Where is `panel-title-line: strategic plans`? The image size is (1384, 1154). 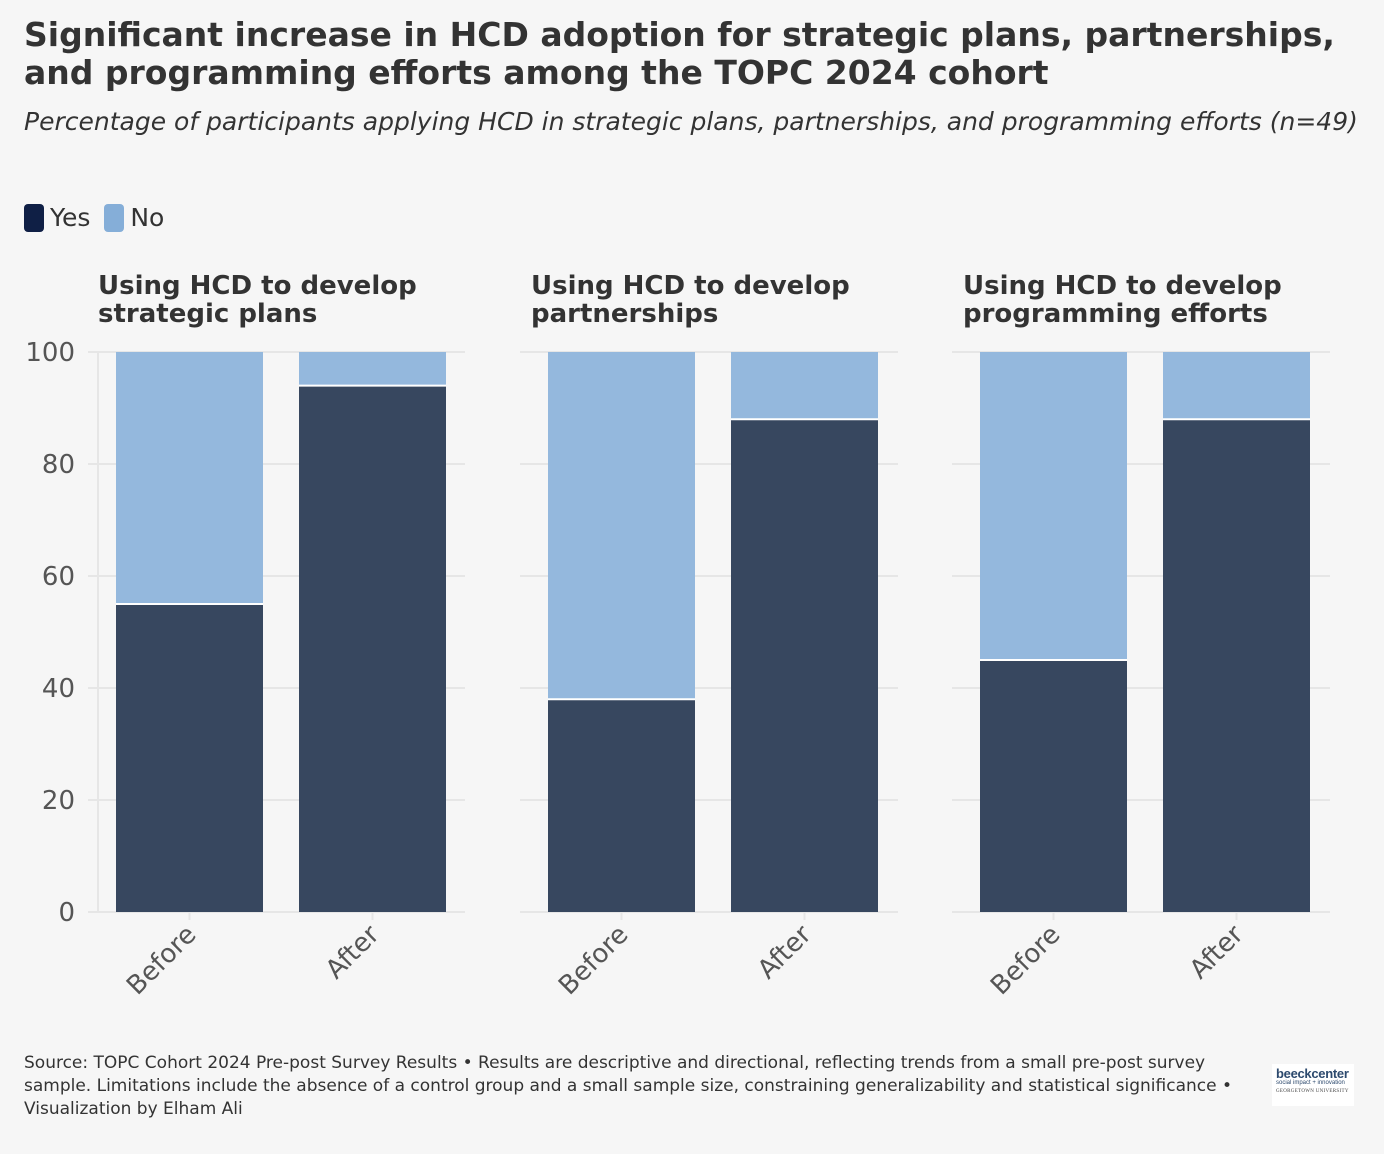 panel-title-line: strategic plans is located at coordinates (207, 314).